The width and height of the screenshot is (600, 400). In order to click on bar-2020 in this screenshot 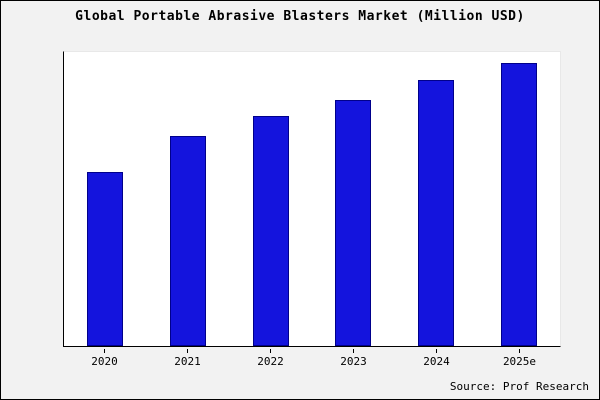, I will do `click(105, 259)`.